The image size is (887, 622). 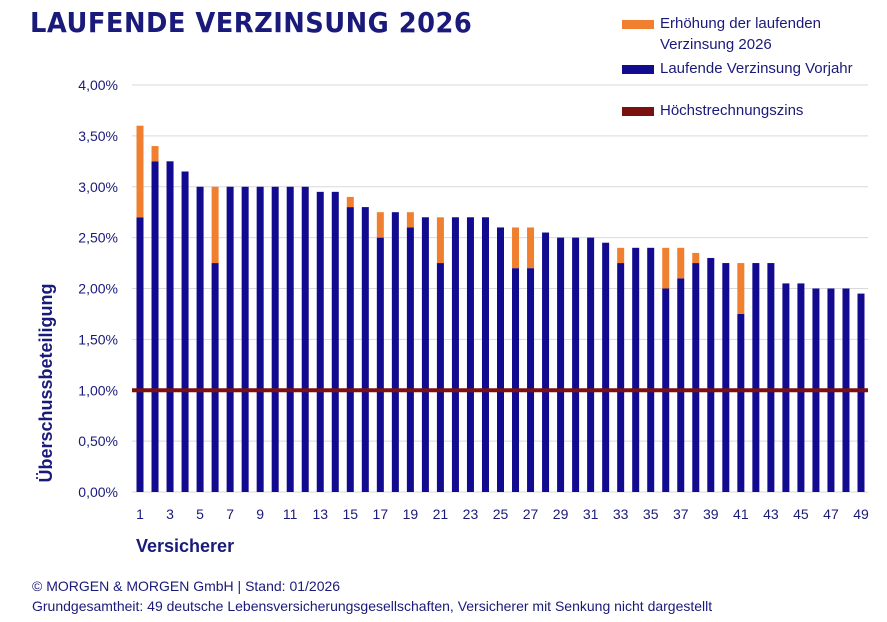 What do you see at coordinates (501, 514) in the screenshot?
I see `x-tick-label: 25` at bounding box center [501, 514].